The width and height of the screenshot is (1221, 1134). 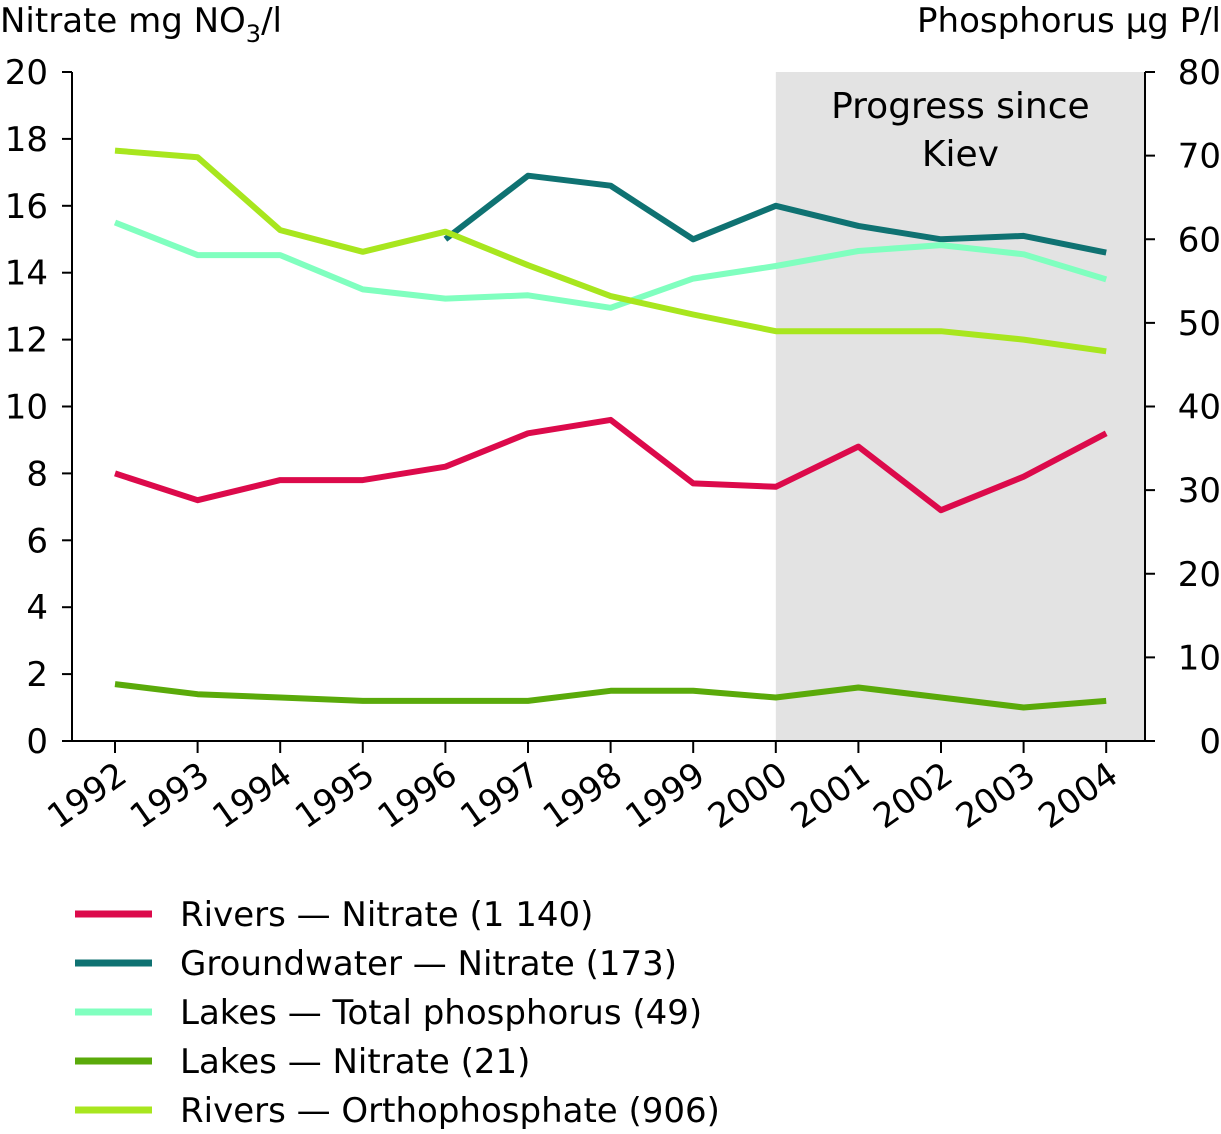 I want to click on shaded-region-label-line1: Progress since, so click(x=960, y=106).